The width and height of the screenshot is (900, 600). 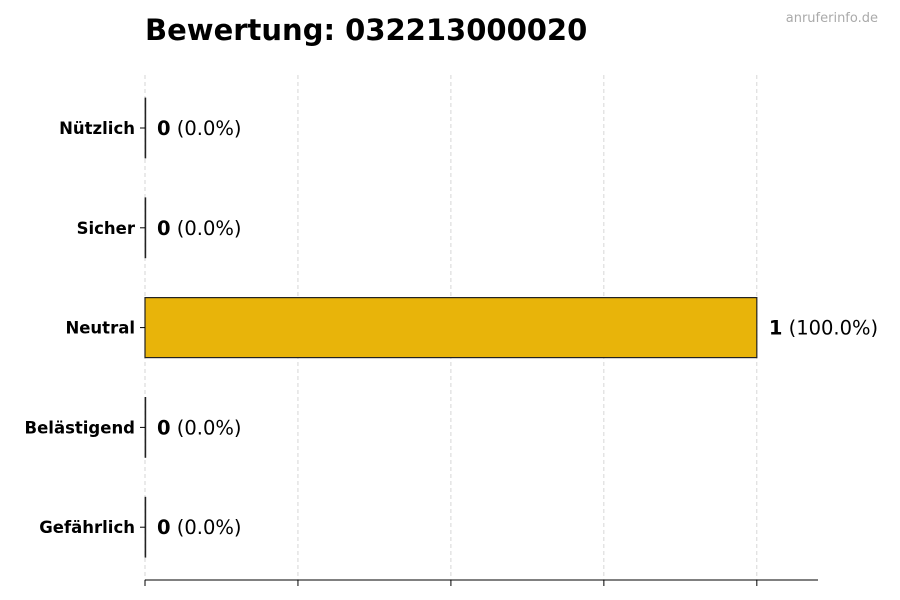 What do you see at coordinates (145, 128) in the screenshot?
I see `bar-nützlich` at bounding box center [145, 128].